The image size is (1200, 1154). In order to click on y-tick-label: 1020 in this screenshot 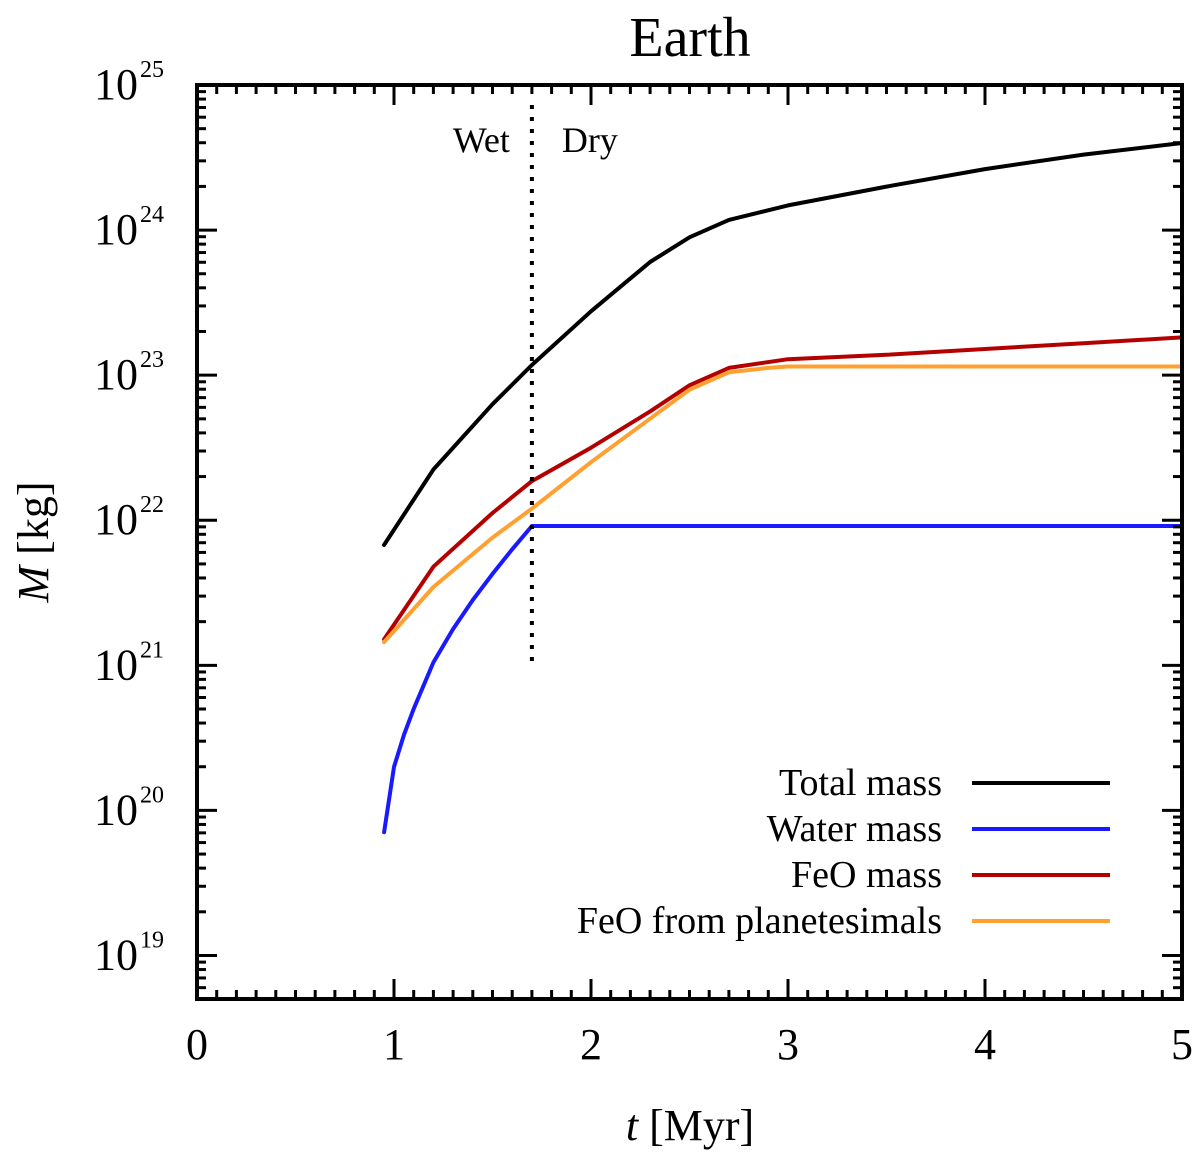, I will do `click(129, 808)`.